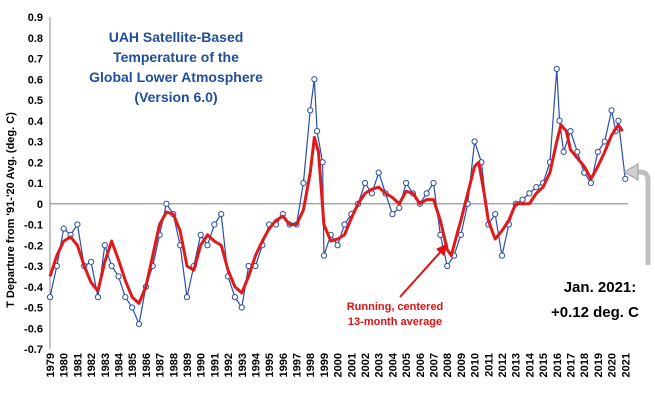 Image resolution: width=655 pixels, height=402 pixels. Describe the element at coordinates (176, 57) in the screenshot. I see `title-line-2: Temperature of the` at that location.